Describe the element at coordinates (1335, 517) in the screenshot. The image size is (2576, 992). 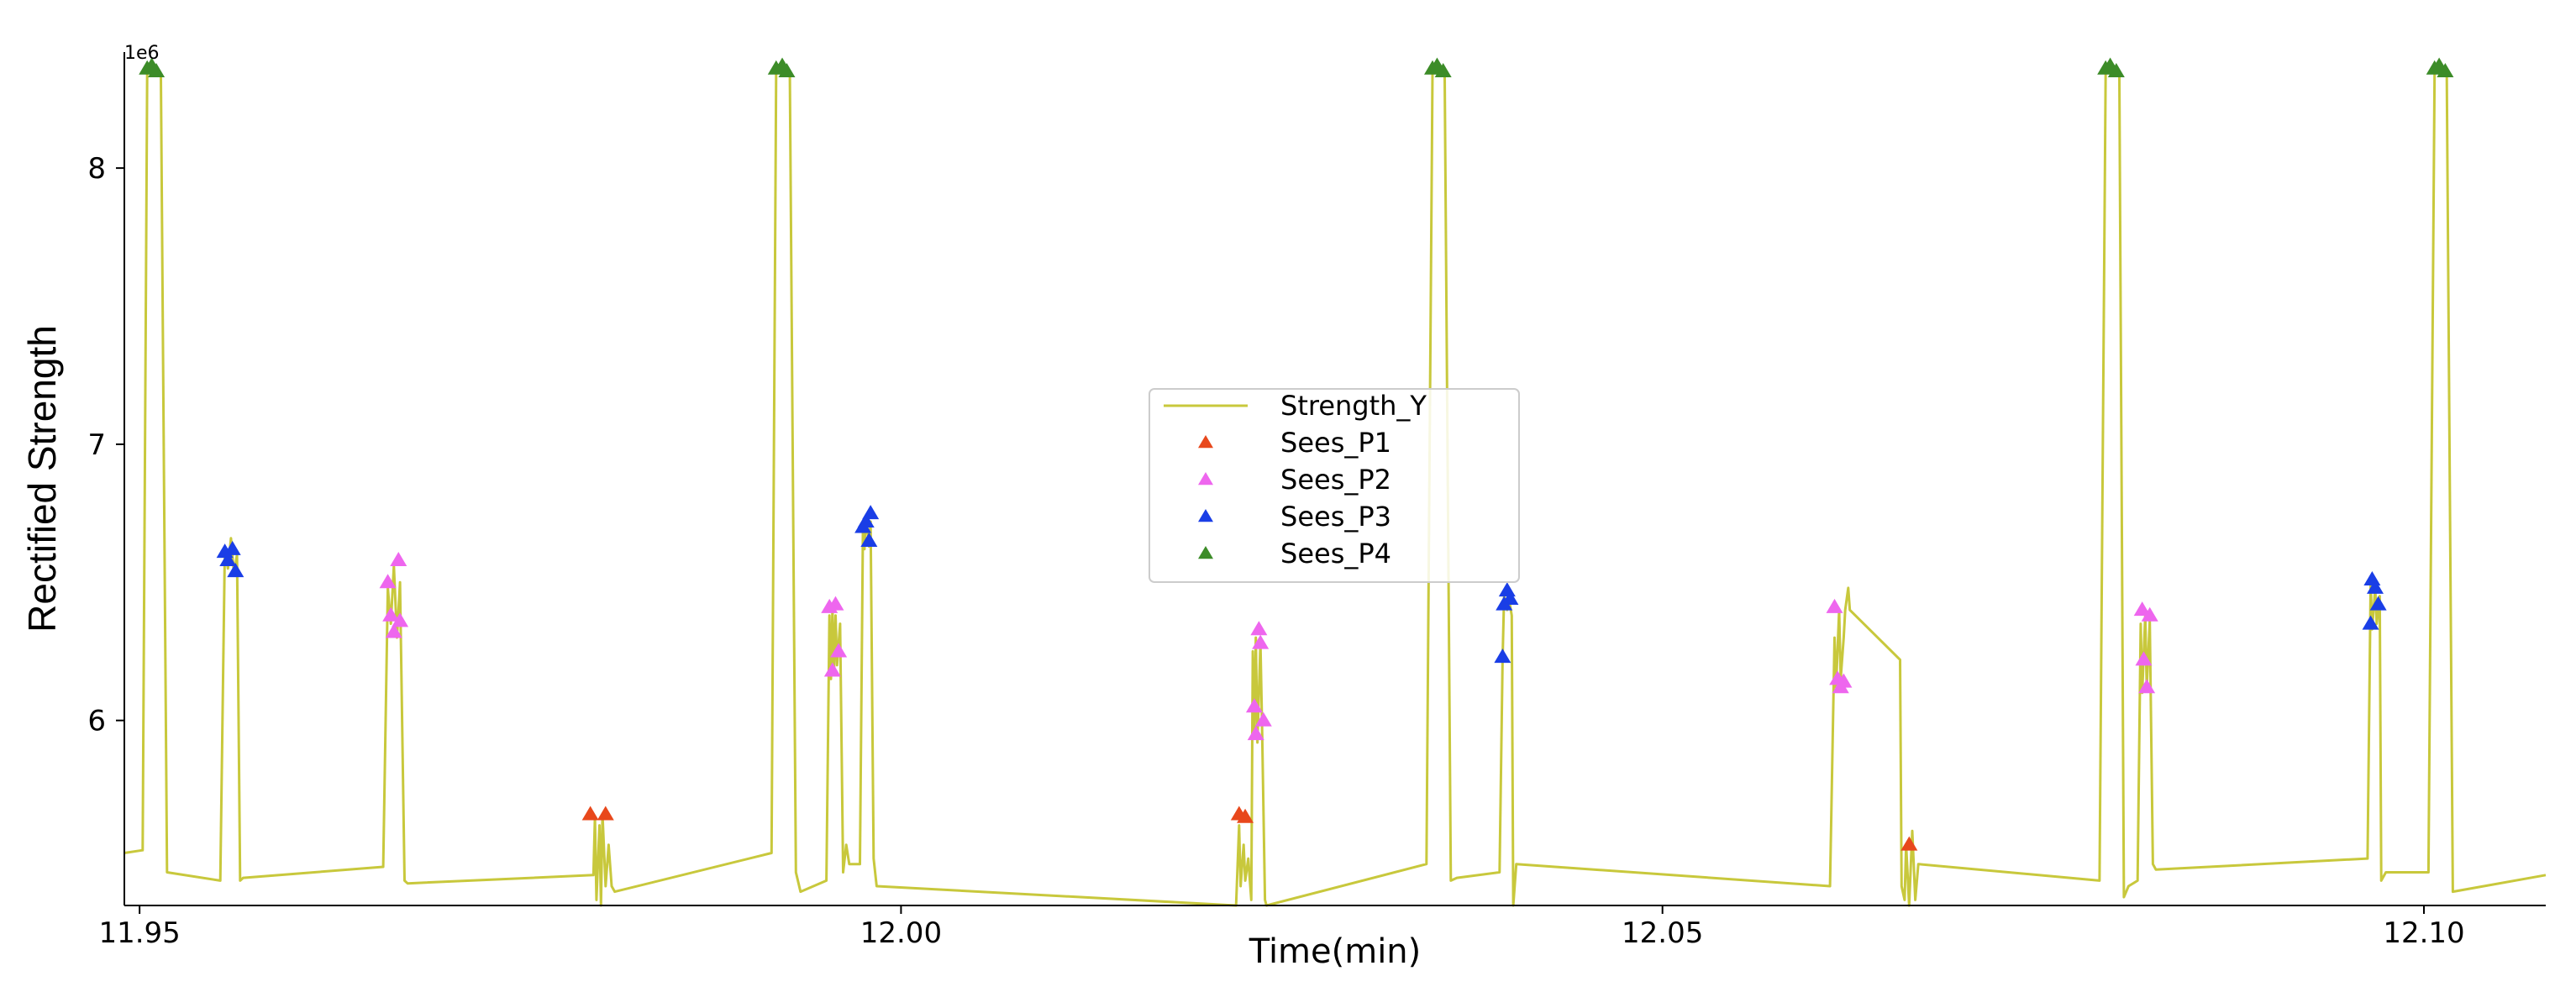
I see `legend-label-sees-p3: Sees_P3` at that location.